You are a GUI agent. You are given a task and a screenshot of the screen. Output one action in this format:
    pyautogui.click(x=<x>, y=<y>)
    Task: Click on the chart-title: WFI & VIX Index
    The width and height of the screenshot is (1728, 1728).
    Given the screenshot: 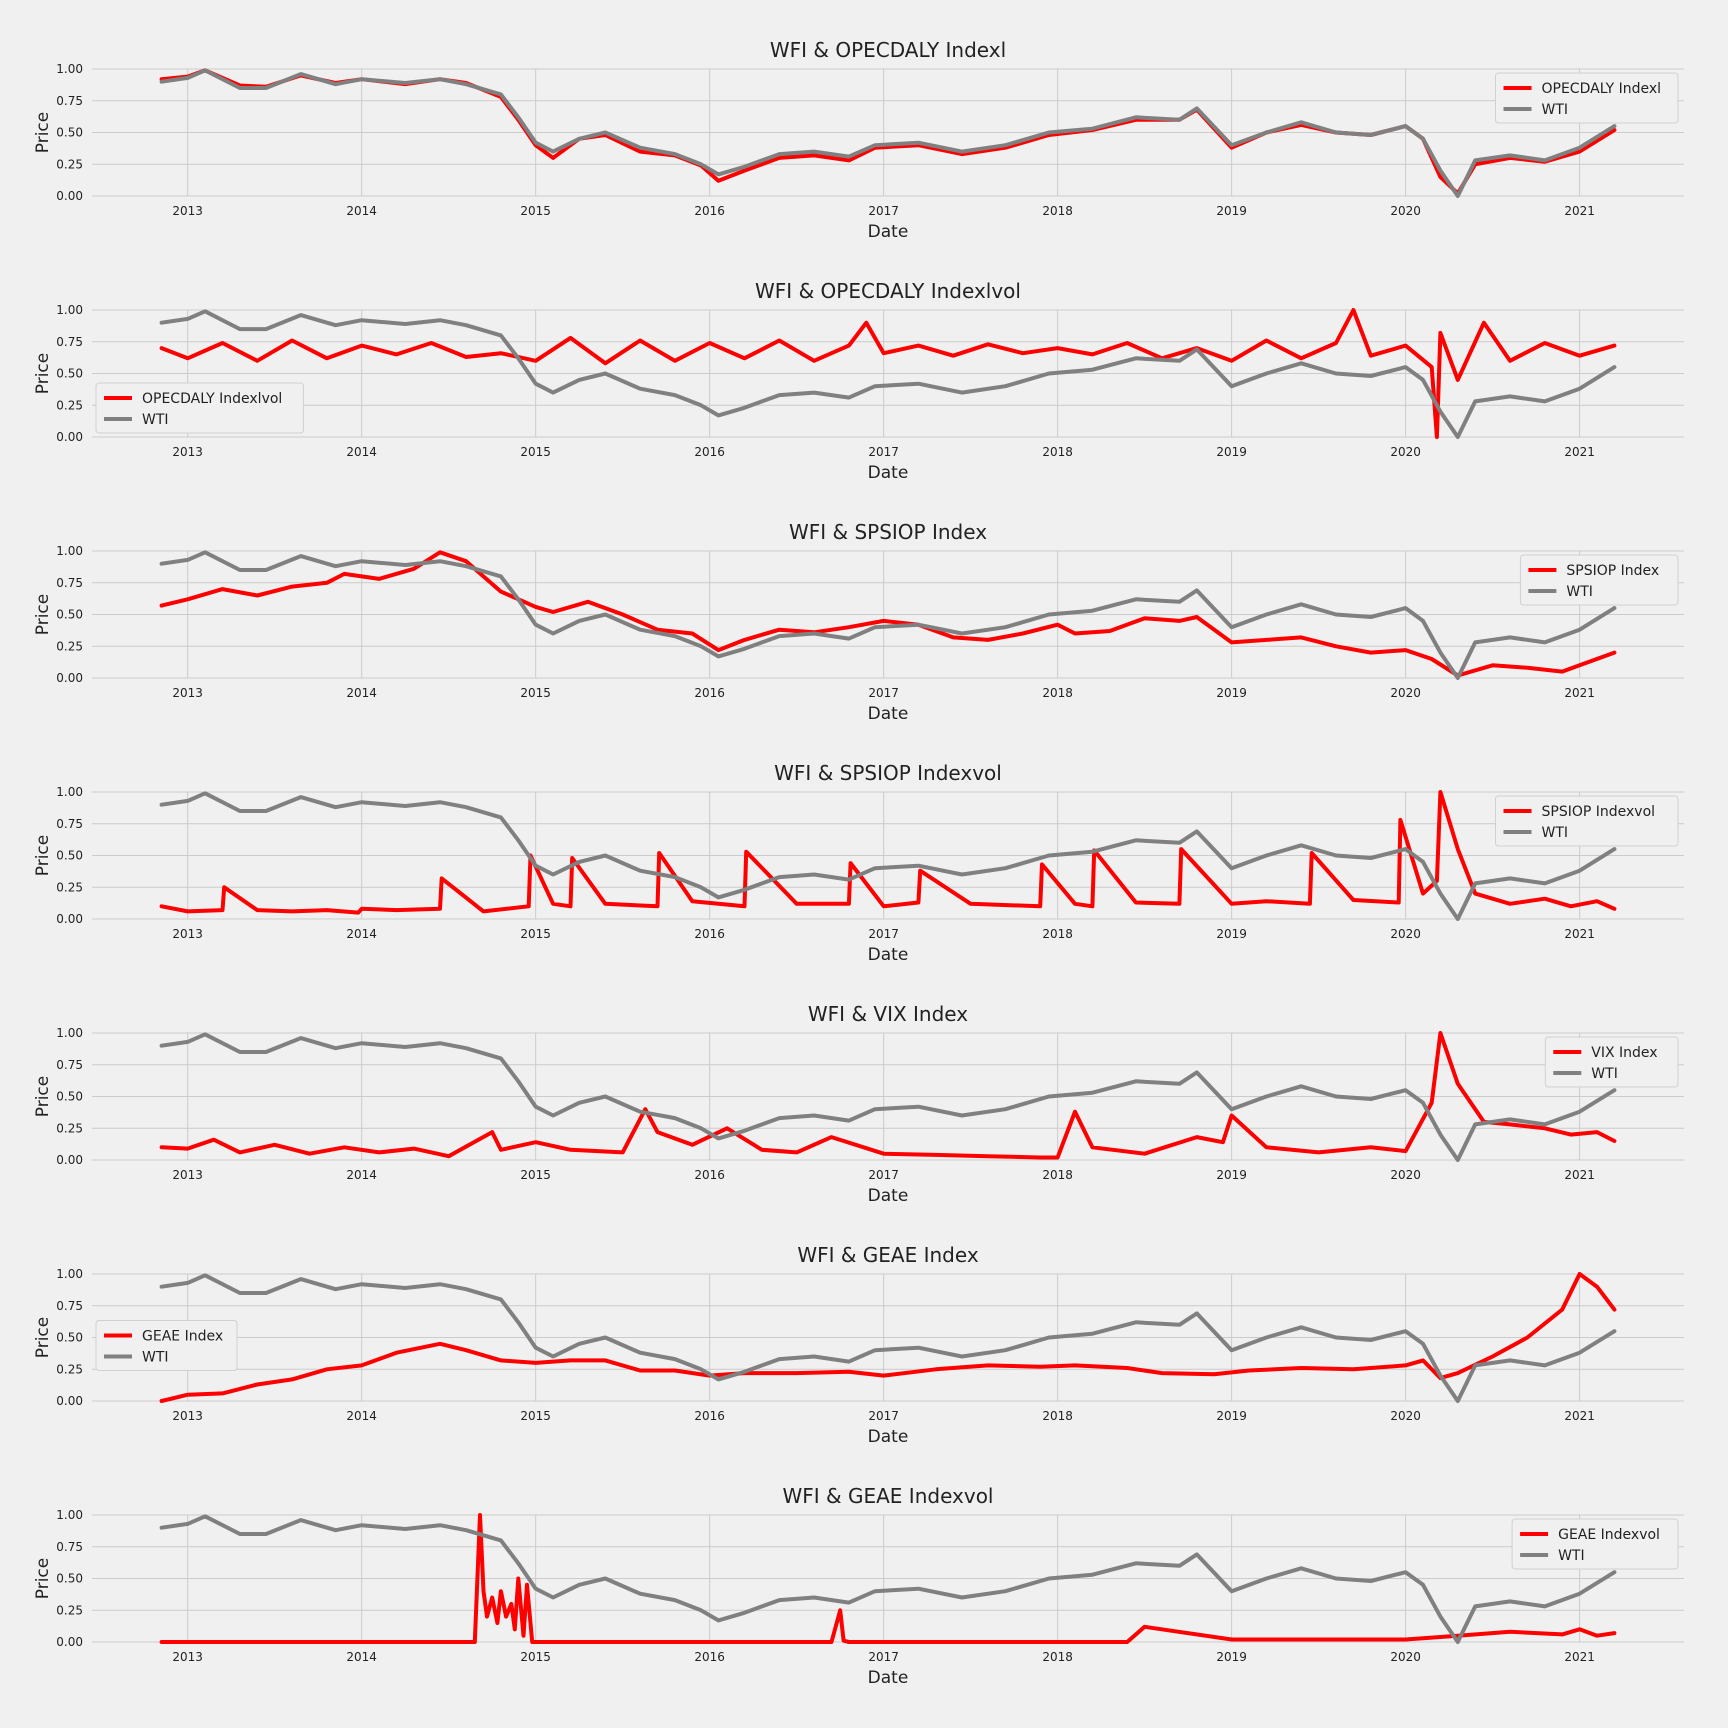 What is the action you would take?
    pyautogui.click(x=888, y=1014)
    